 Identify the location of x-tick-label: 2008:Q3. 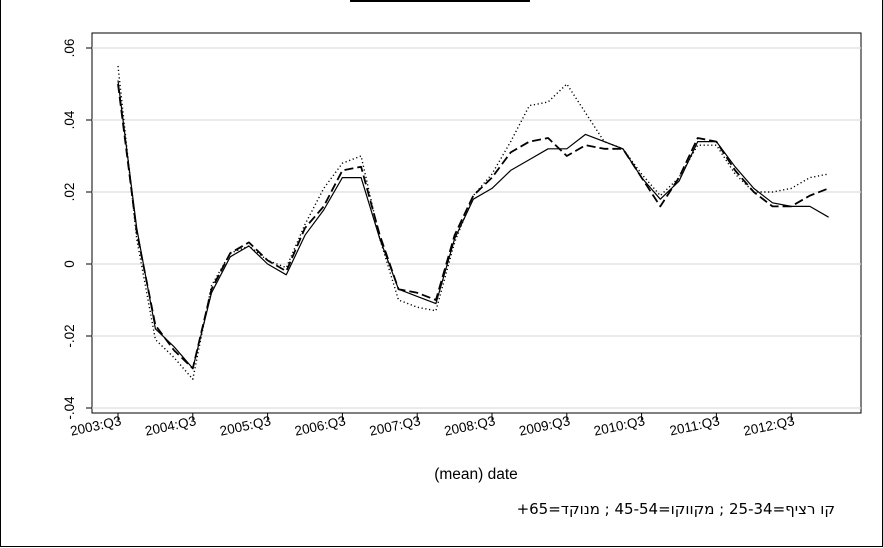
(470, 425).